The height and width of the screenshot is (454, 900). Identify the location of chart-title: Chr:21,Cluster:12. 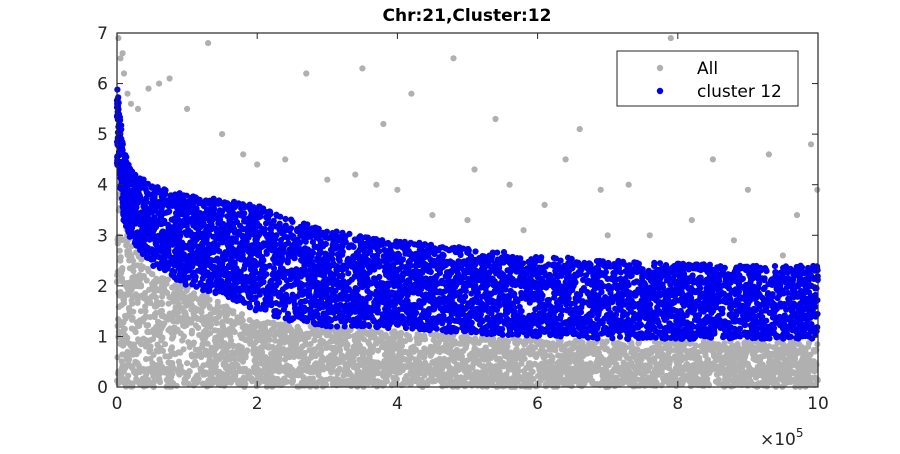
(467, 16).